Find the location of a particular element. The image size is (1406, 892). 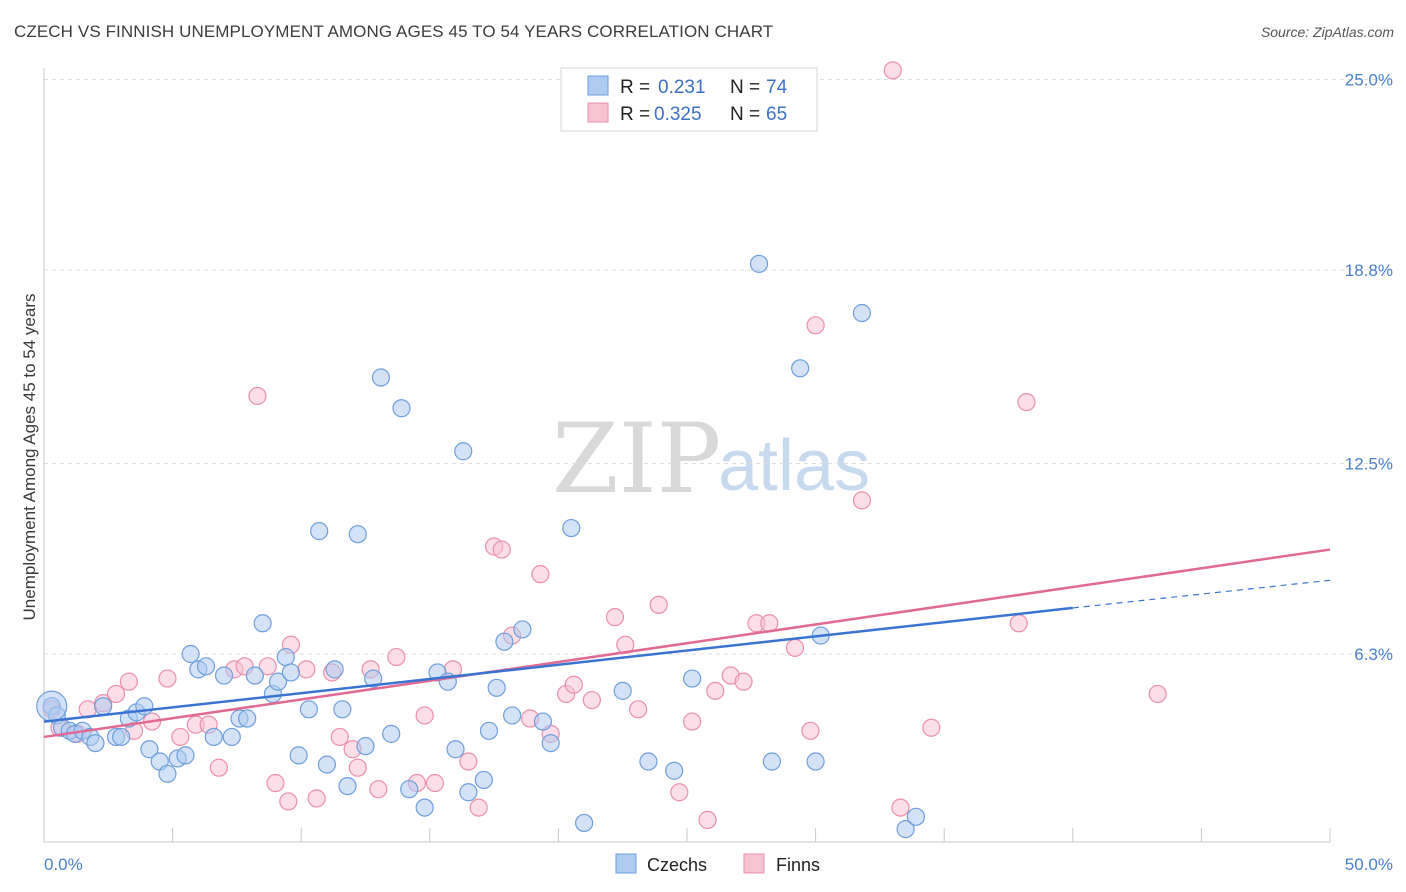

x-axis-tick-labels: 0.0% 50.0% is located at coordinates (718, 864).